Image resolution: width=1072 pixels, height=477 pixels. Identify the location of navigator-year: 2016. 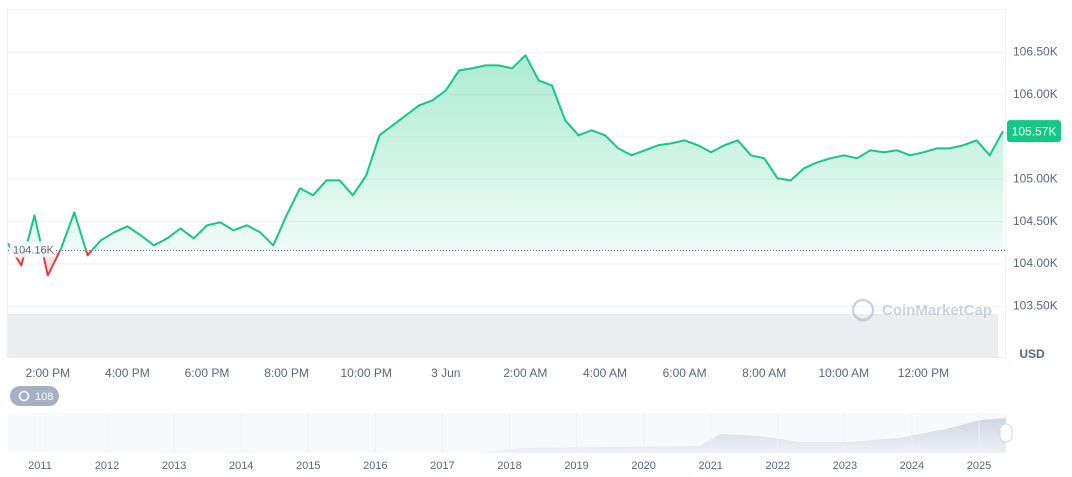
(375, 466).